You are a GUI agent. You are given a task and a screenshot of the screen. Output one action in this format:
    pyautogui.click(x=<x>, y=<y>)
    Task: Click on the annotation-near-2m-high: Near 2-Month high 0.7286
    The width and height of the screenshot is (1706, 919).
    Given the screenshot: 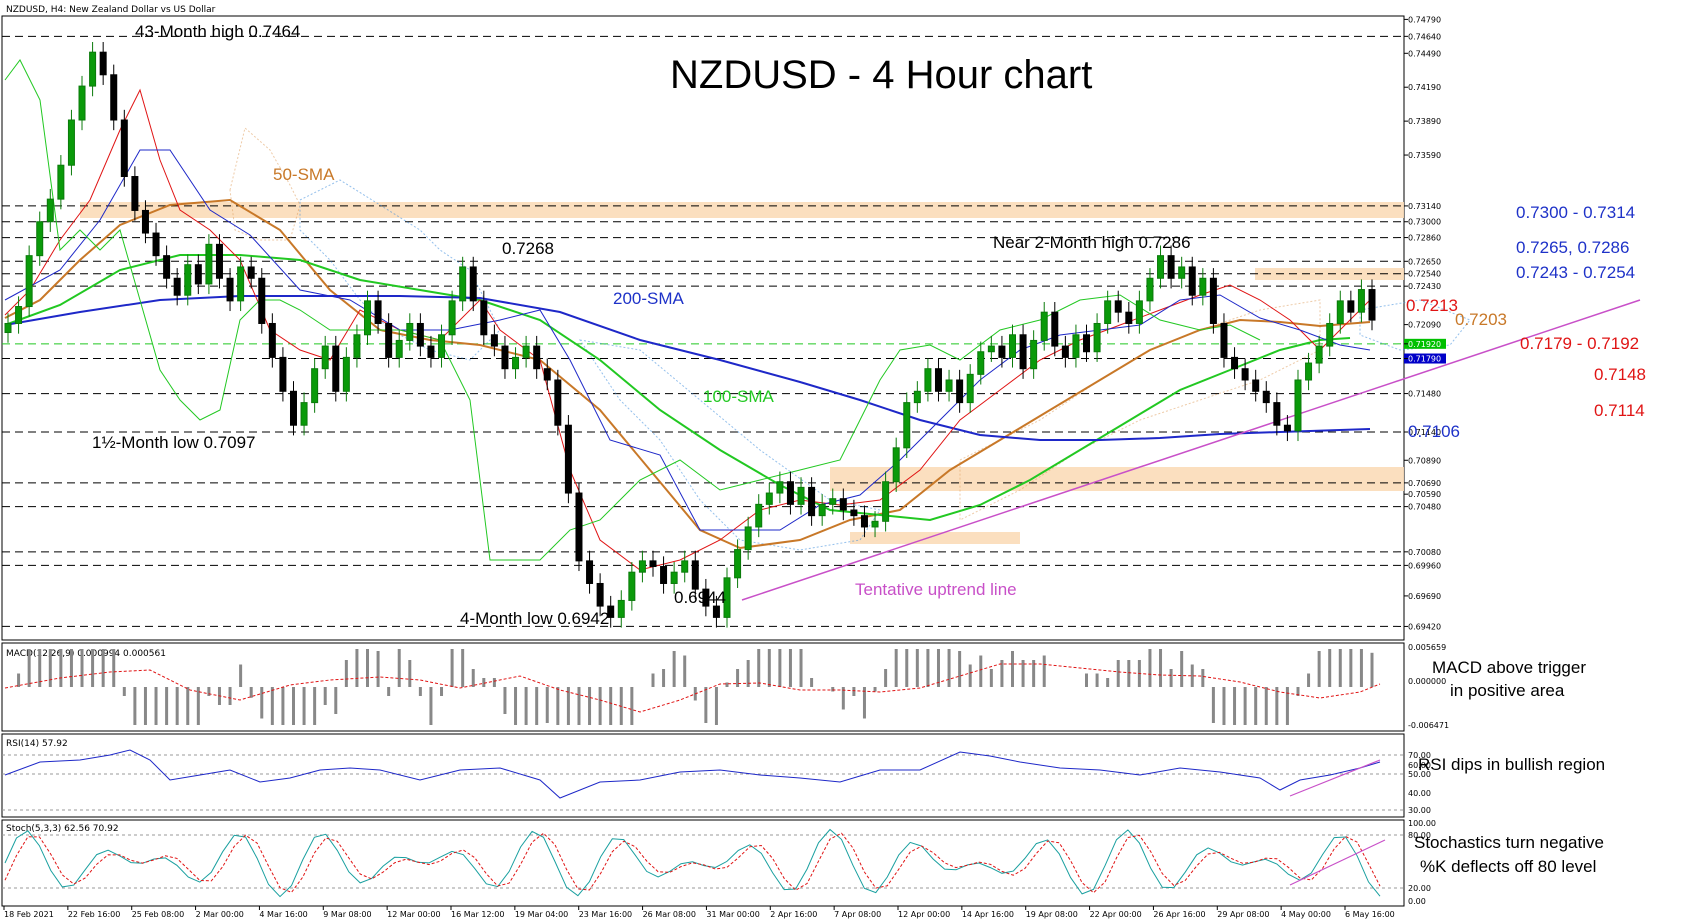 What is the action you would take?
    pyautogui.click(x=1092, y=242)
    